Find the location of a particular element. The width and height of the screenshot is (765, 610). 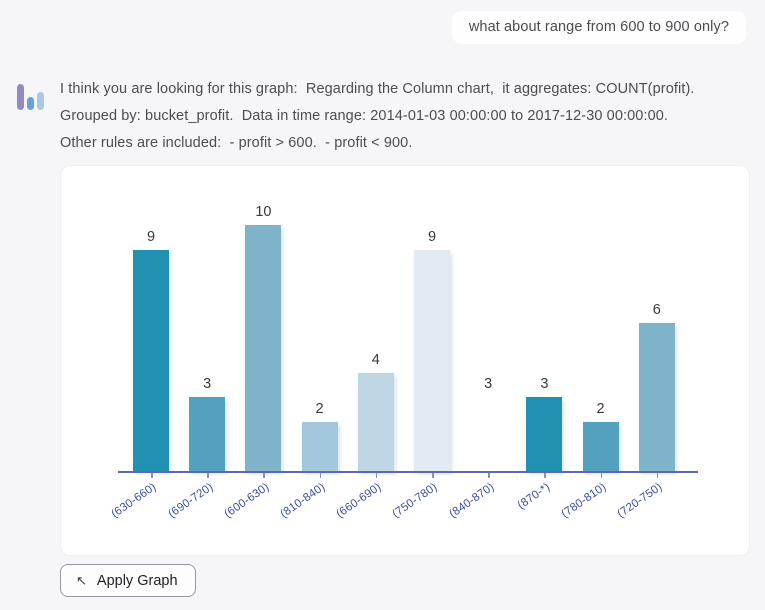

x-axis-label: (600-630) is located at coordinates (247, 501).